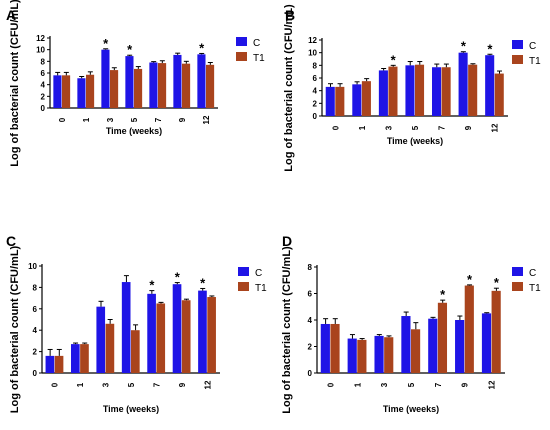 This screenshot has height=430, width=550. Describe the element at coordinates (55, 384) in the screenshot. I see `x-tick-label-c-0: 0` at that location.